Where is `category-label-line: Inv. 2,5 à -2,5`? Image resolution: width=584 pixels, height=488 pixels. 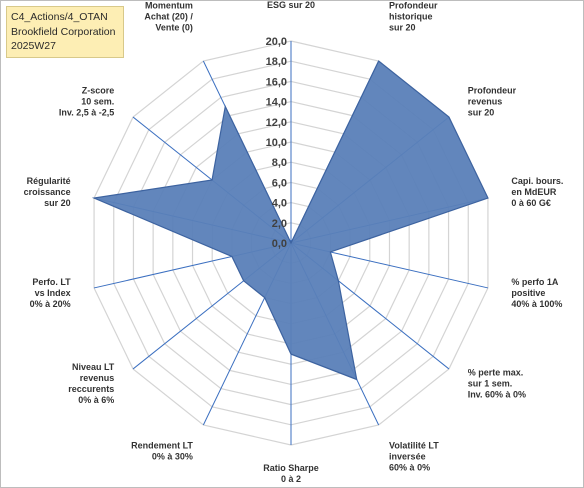
category-label-line: Inv. 2,5 à -2,5 is located at coordinates (86, 113).